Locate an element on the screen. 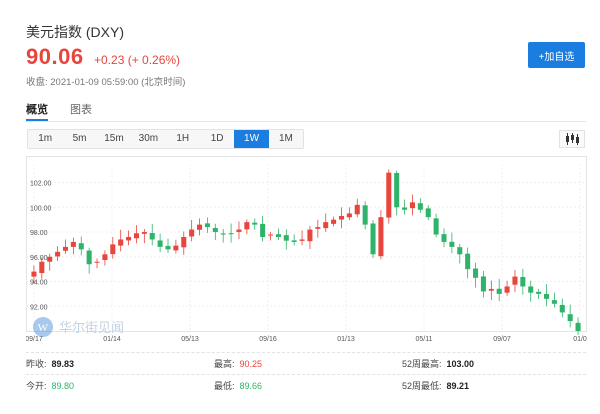  x-tick-label: 09/07 is located at coordinates (502, 339).